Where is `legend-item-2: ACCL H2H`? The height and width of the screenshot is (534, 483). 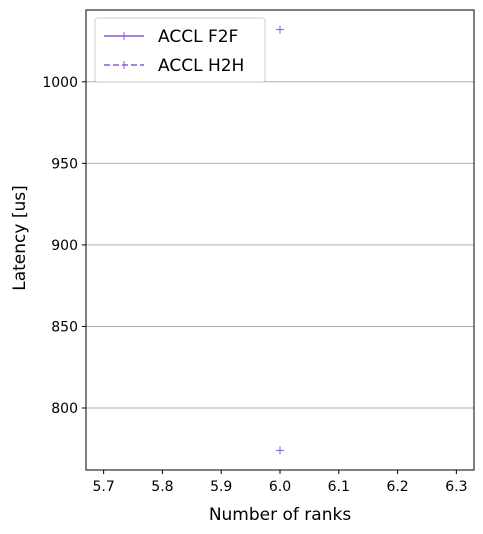 legend-item-2: ACCL H2H is located at coordinates (174, 66).